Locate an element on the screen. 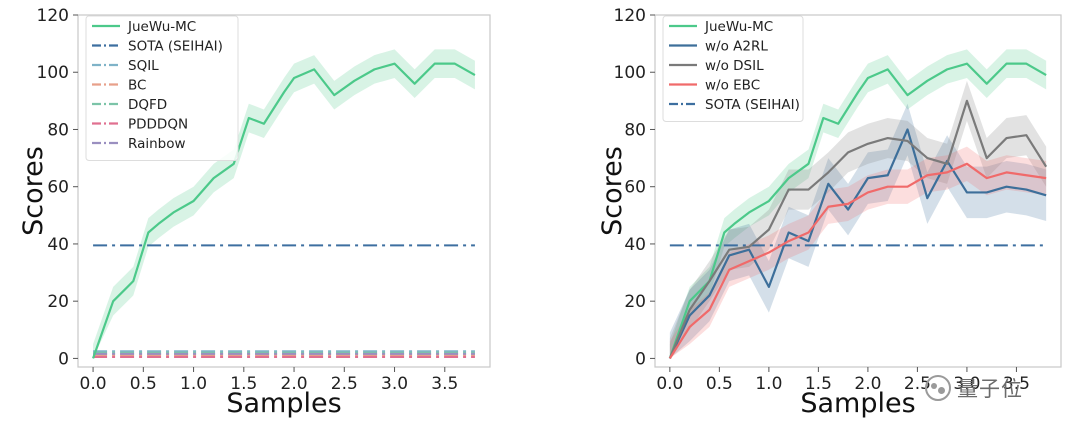 The image size is (1080, 434). watermark-text: 量子位 is located at coordinates (990, 389).